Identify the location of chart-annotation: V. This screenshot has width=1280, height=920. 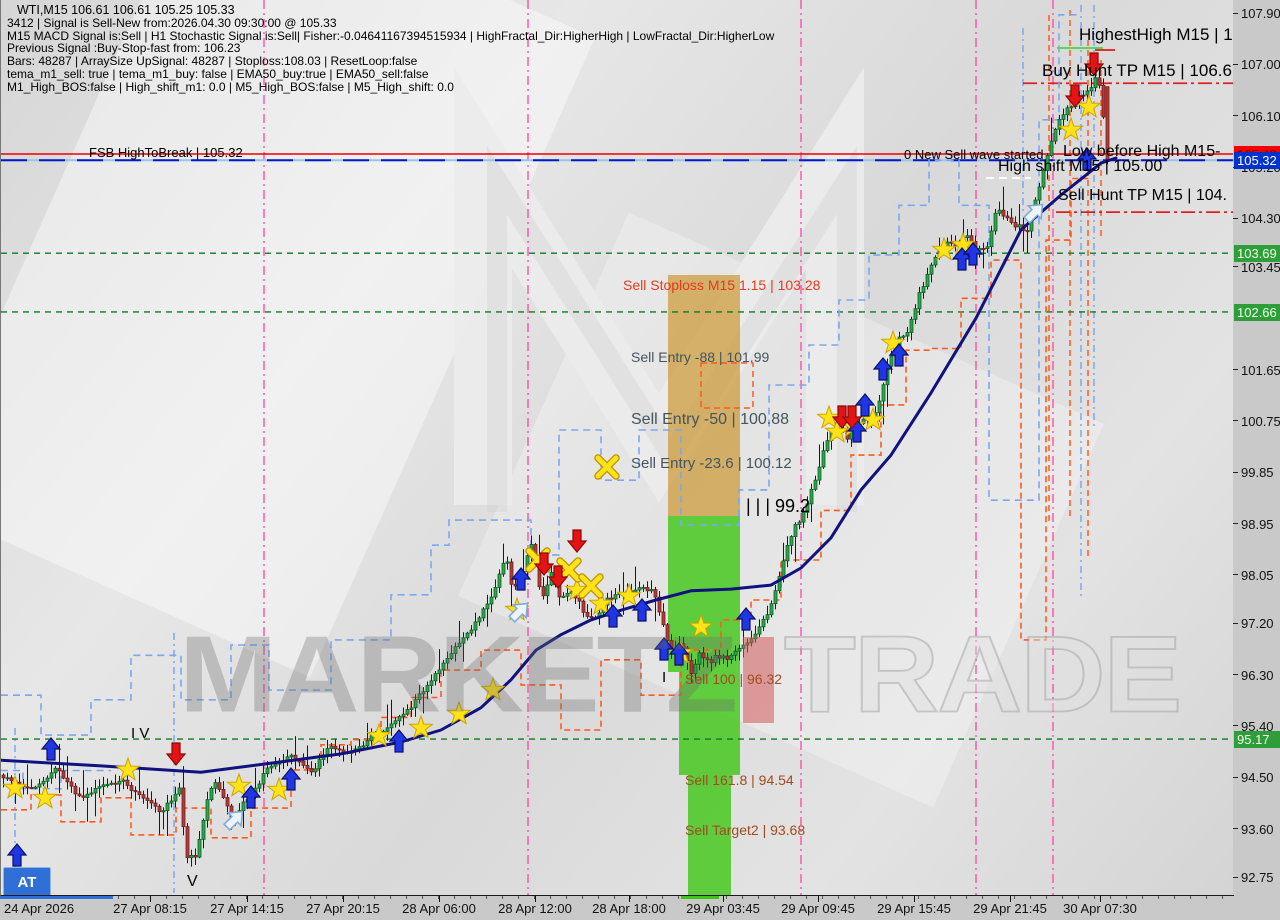
(192, 881).